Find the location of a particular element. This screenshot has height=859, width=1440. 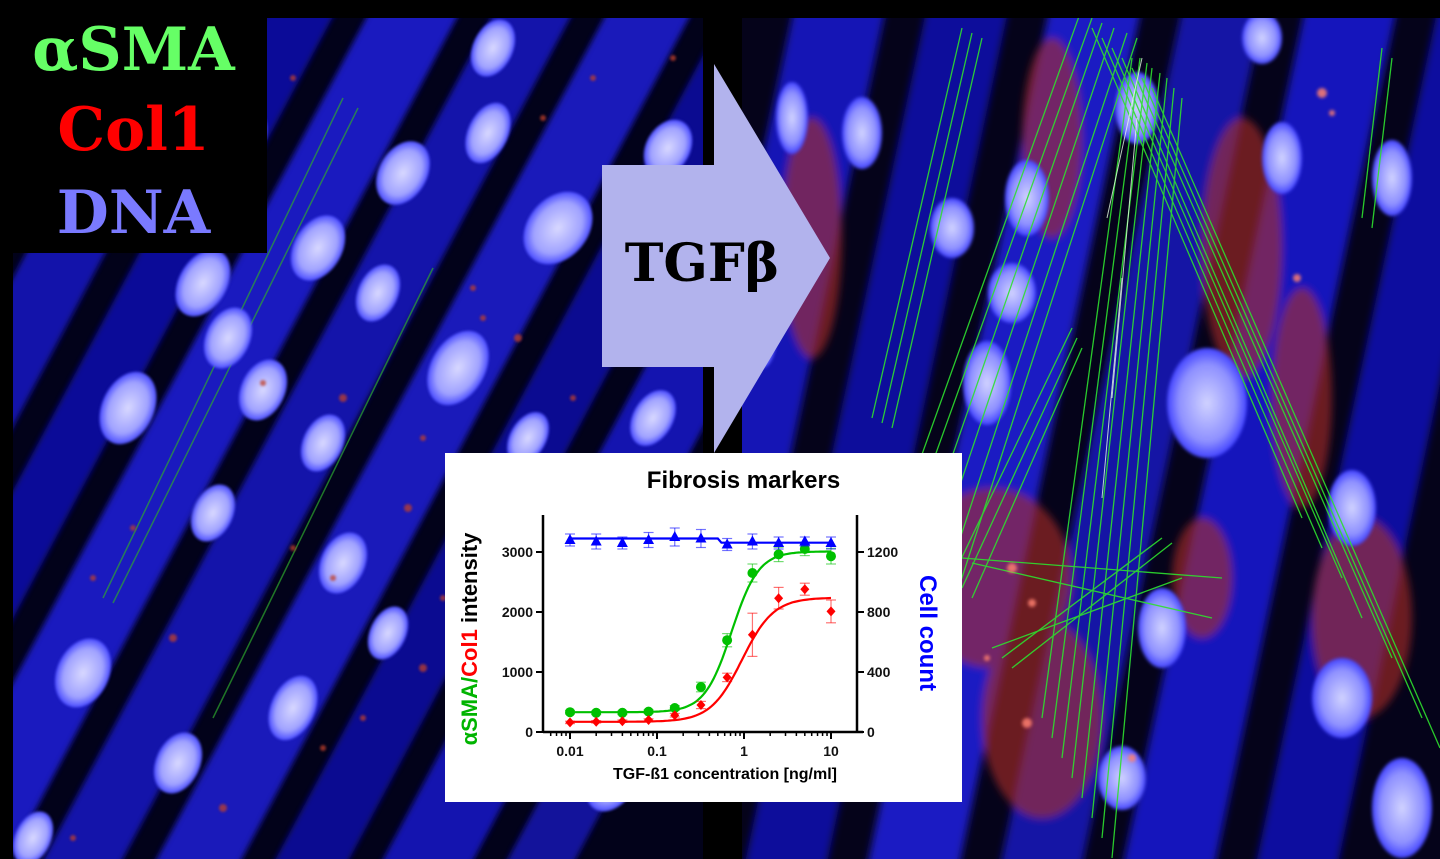

x-axis-label: TGF-ß1 concentration [ng/ml] is located at coordinates (725, 774).